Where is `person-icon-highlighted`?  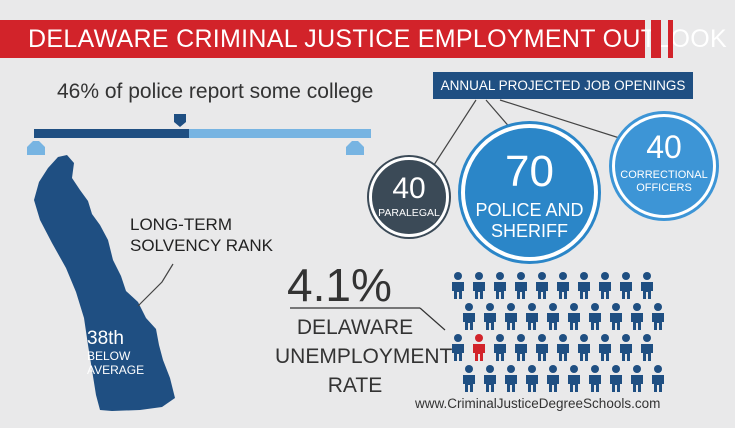 person-icon-highlighted is located at coordinates (479, 347).